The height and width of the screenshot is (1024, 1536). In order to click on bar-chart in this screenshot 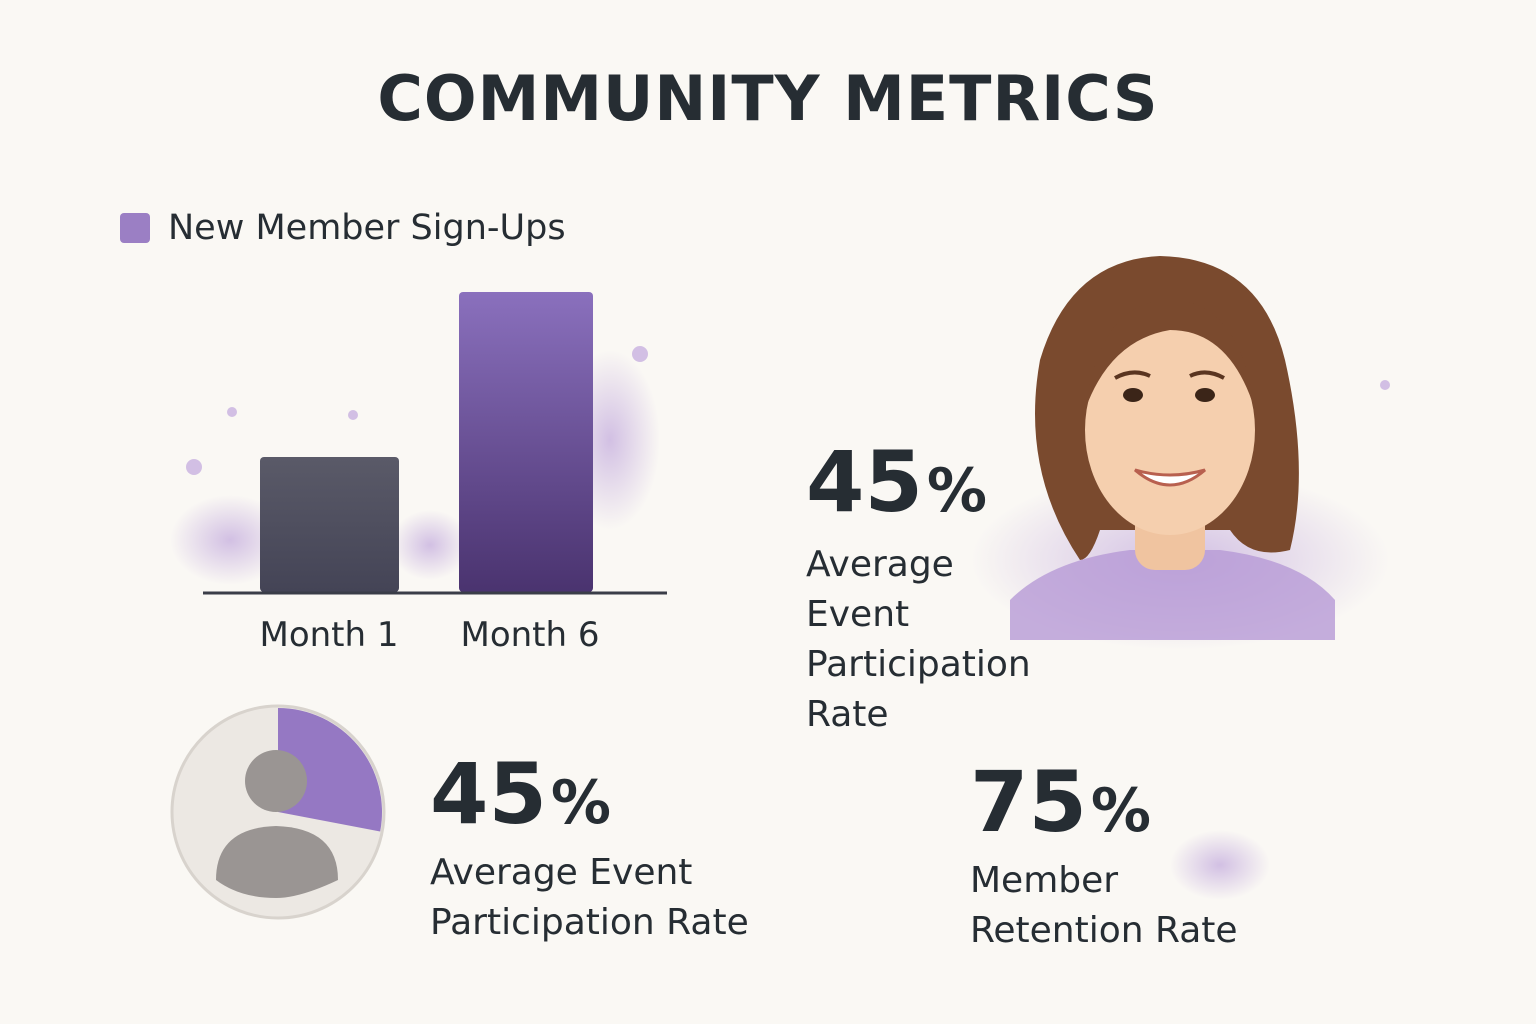, I will do `click(426, 442)`.